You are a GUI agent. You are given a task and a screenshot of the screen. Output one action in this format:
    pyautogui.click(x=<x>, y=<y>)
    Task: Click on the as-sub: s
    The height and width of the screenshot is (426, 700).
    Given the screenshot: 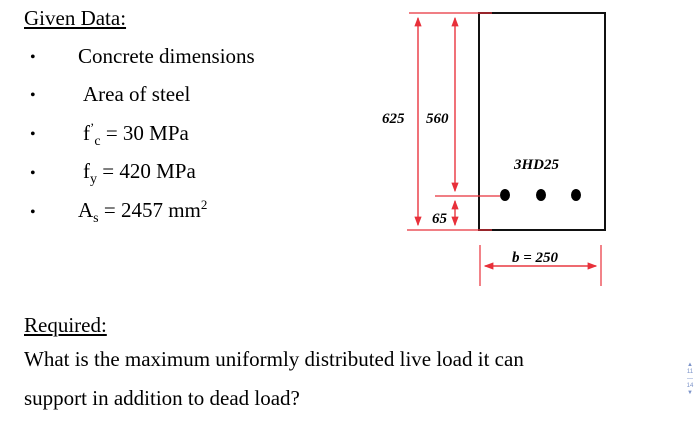 What is the action you would take?
    pyautogui.click(x=96, y=219)
    